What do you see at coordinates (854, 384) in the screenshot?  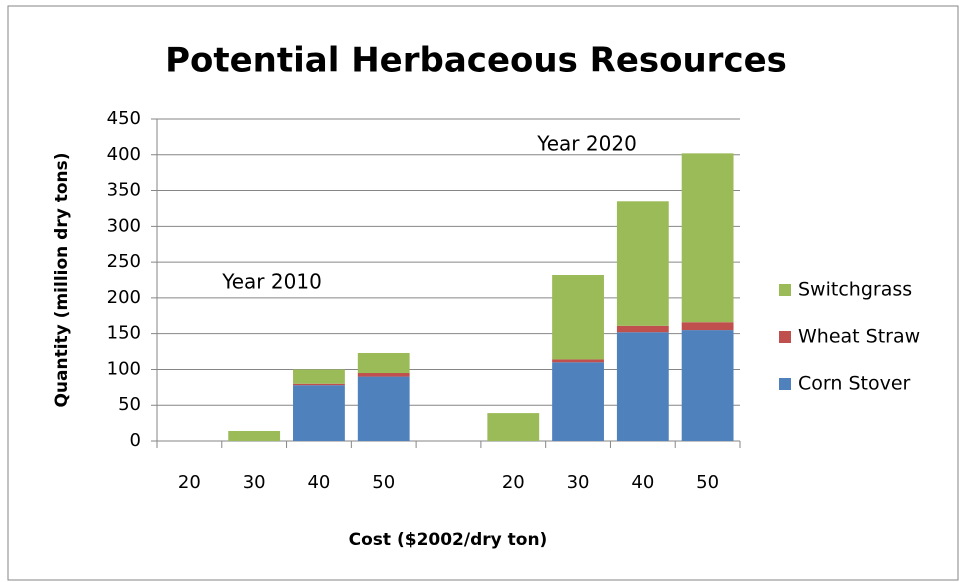 I see `legend-label: Corn Stover` at bounding box center [854, 384].